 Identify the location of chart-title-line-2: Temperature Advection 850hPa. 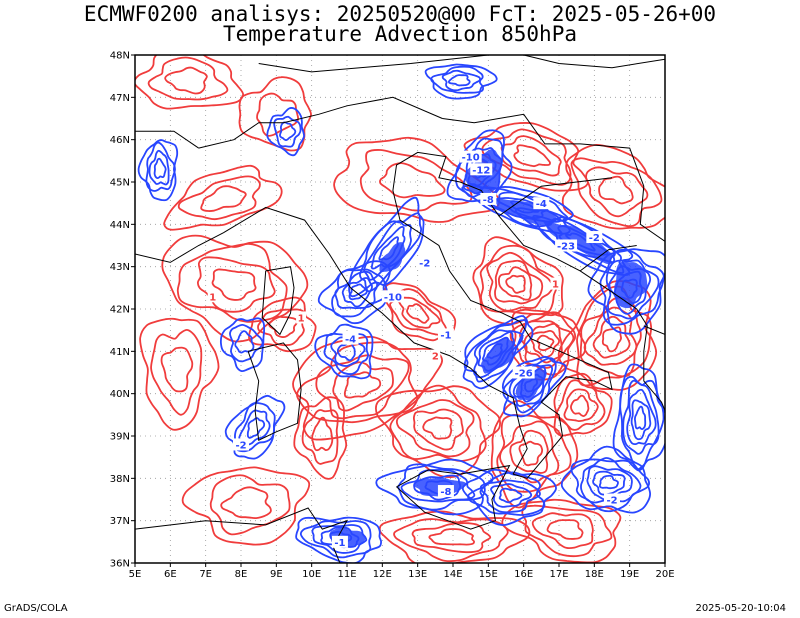
(399, 34).